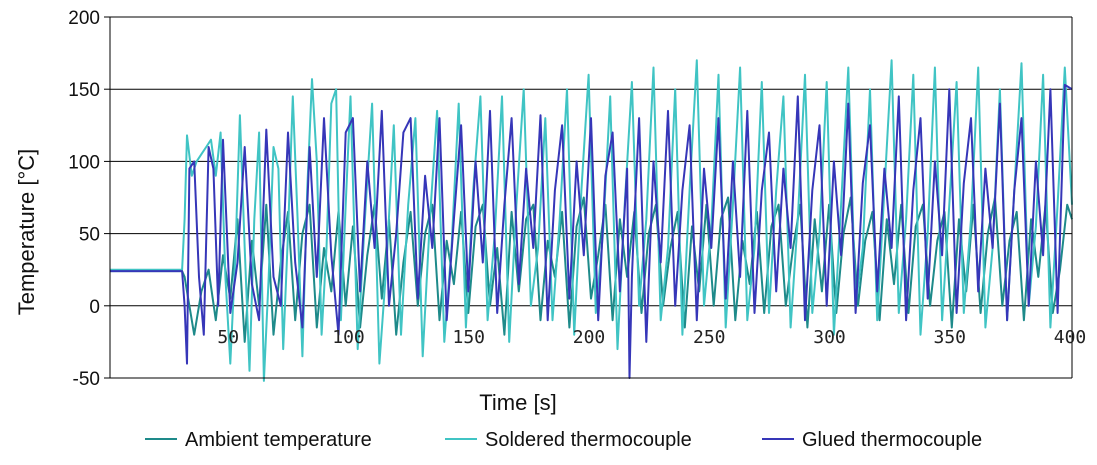 Image resolution: width=1097 pixels, height=465 pixels. What do you see at coordinates (829, 337) in the screenshot?
I see `x-tick-label-5: 300` at bounding box center [829, 337].